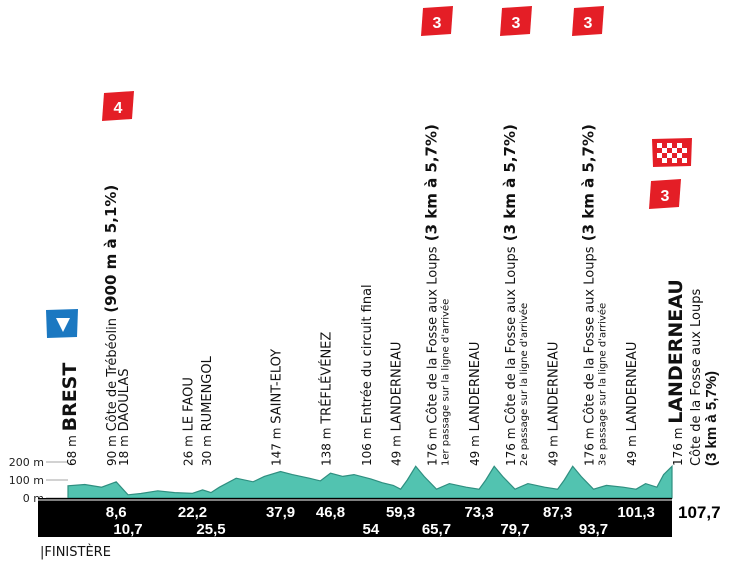 This screenshot has height=567, width=738. What do you see at coordinates (445, 382) in the screenshot?
I see `waypoint-sub: 1er passage sur la ligne d'arrivée` at bounding box center [445, 382].